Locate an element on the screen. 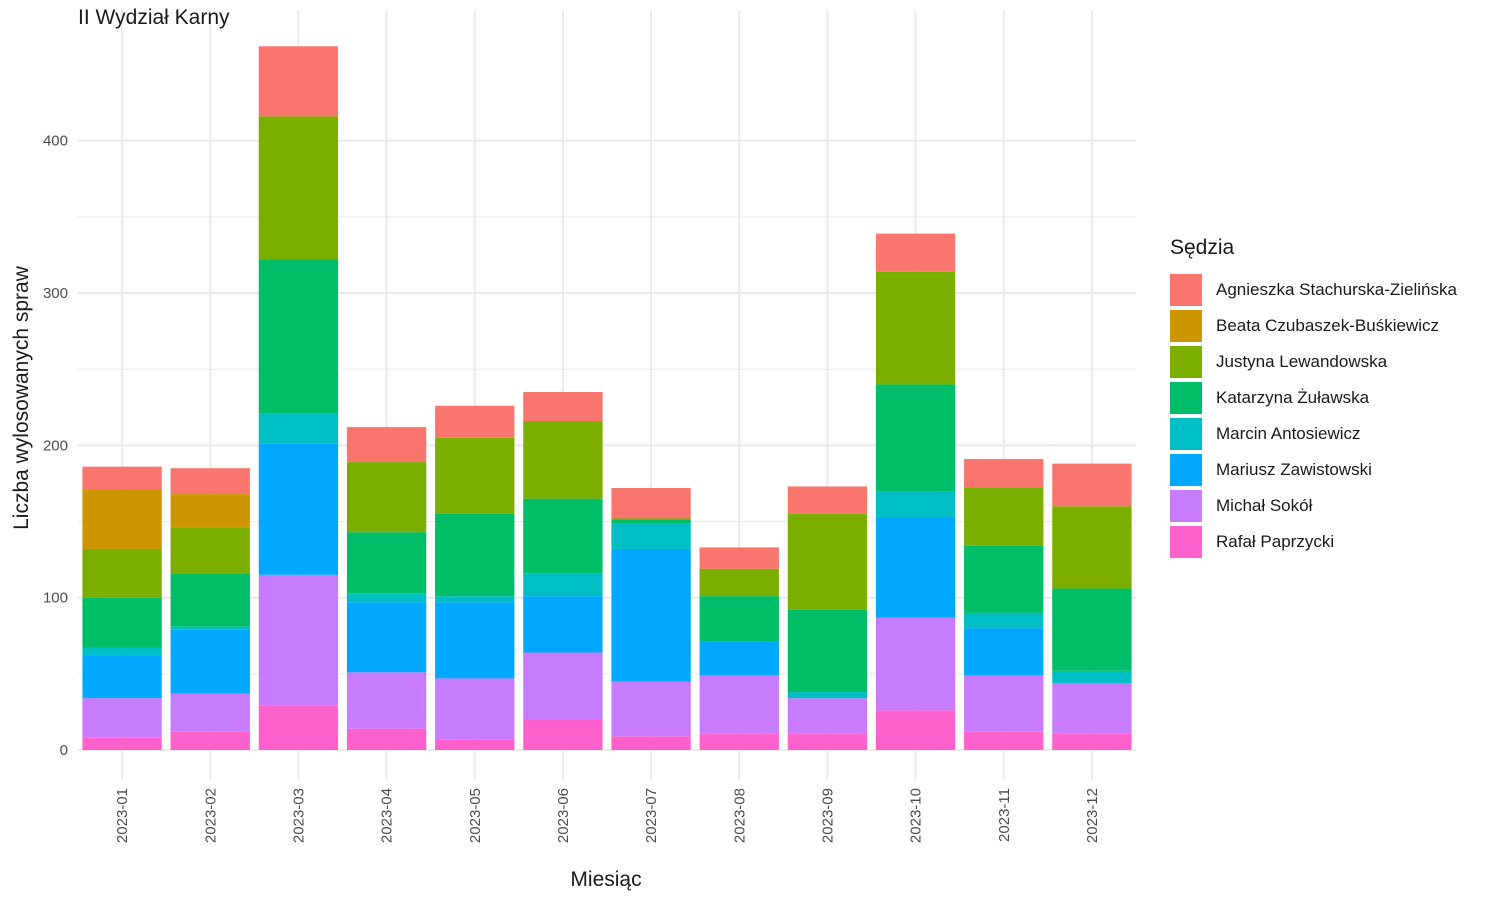 This screenshot has height=900, width=1500. x-tick-label: 2023-09 is located at coordinates (827, 815).